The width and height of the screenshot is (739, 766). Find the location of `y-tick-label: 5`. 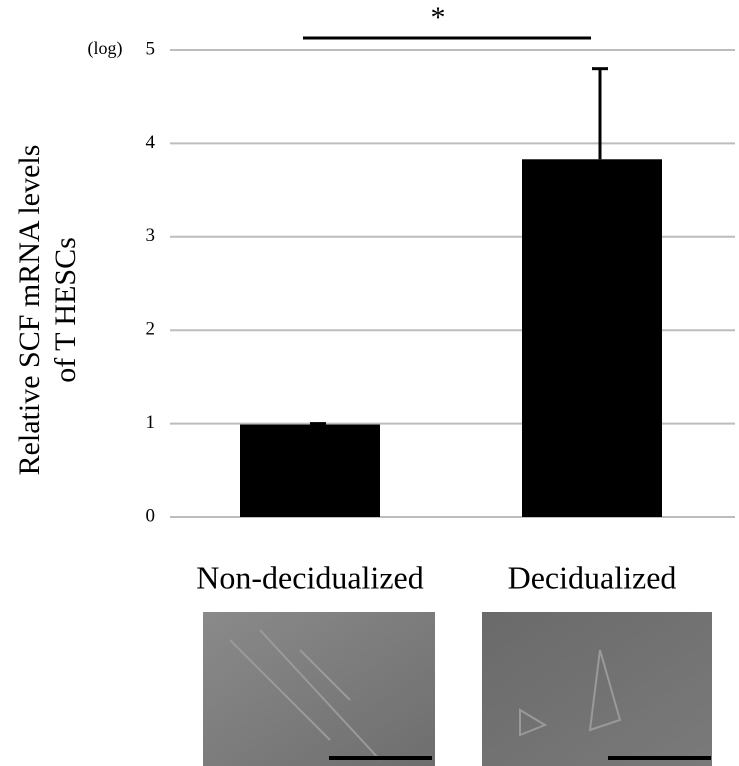

y-tick-label: 5 is located at coordinates (151, 48).